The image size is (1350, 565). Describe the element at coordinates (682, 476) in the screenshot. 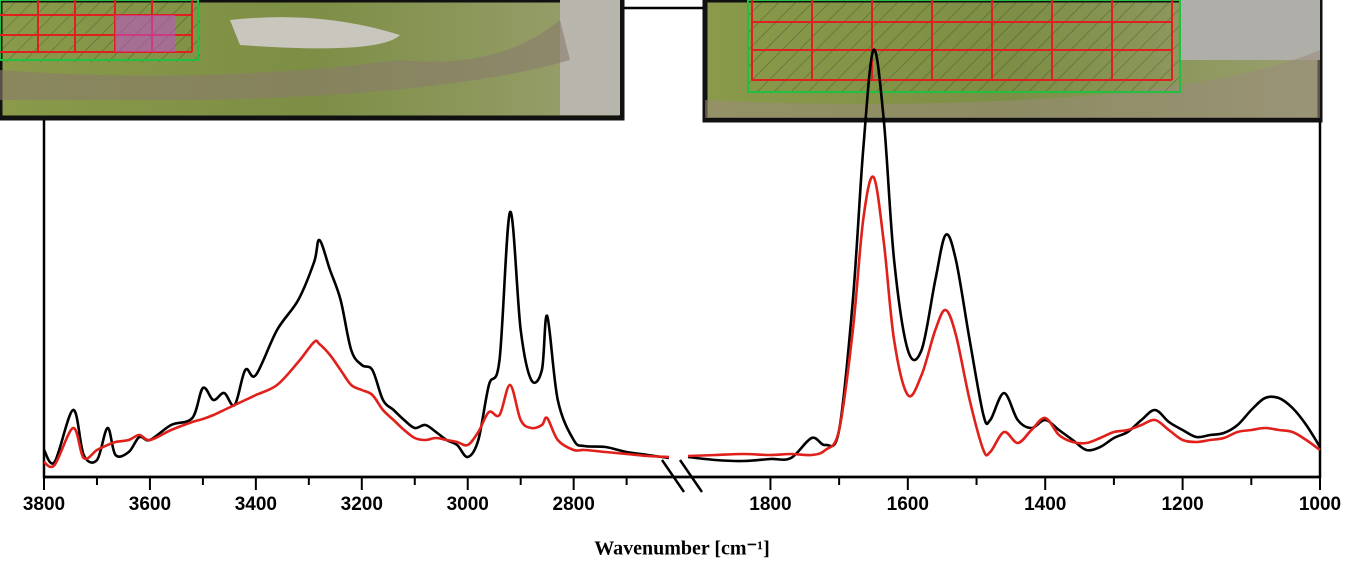

I see `axis-break` at that location.